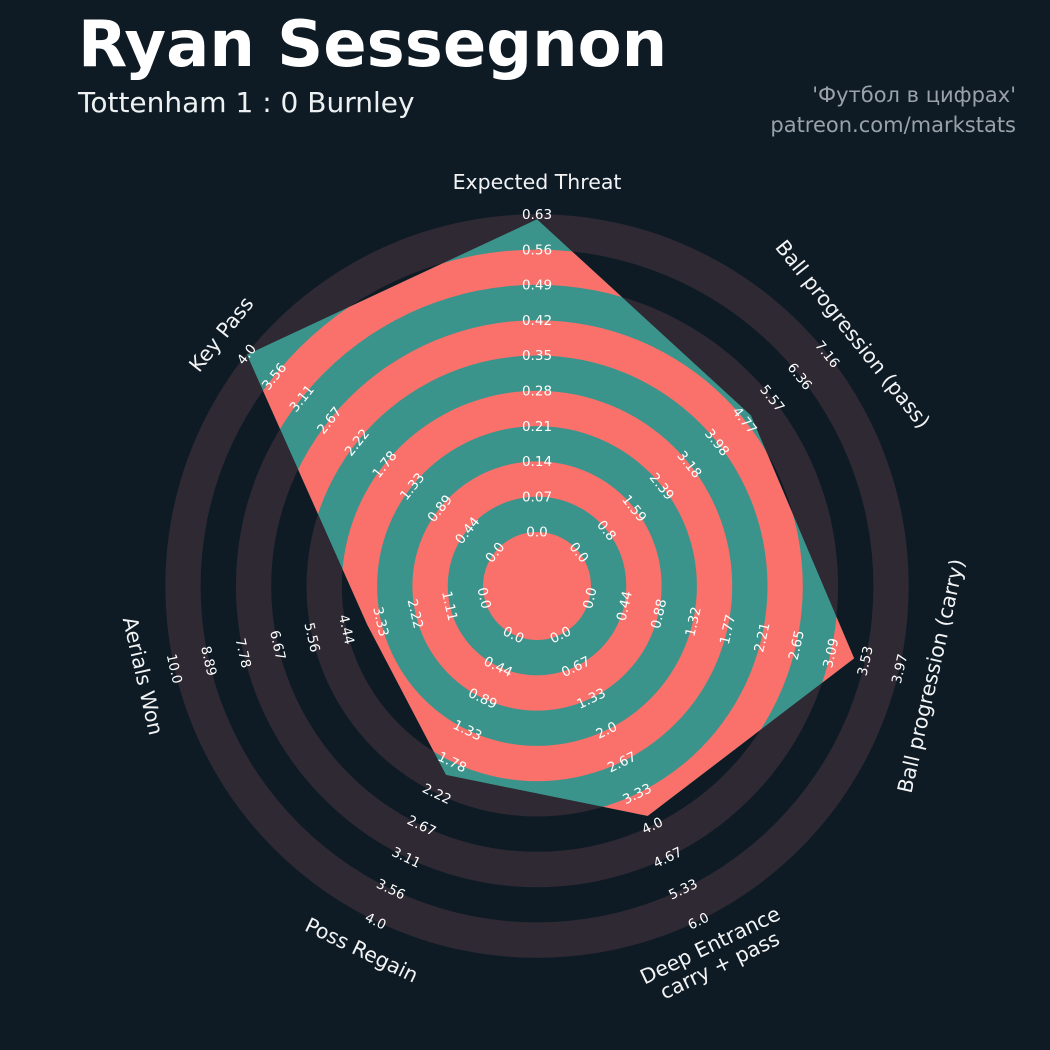 The width and height of the screenshot is (1050, 1050). I want to click on tick-label: 0.14, so click(537, 462).